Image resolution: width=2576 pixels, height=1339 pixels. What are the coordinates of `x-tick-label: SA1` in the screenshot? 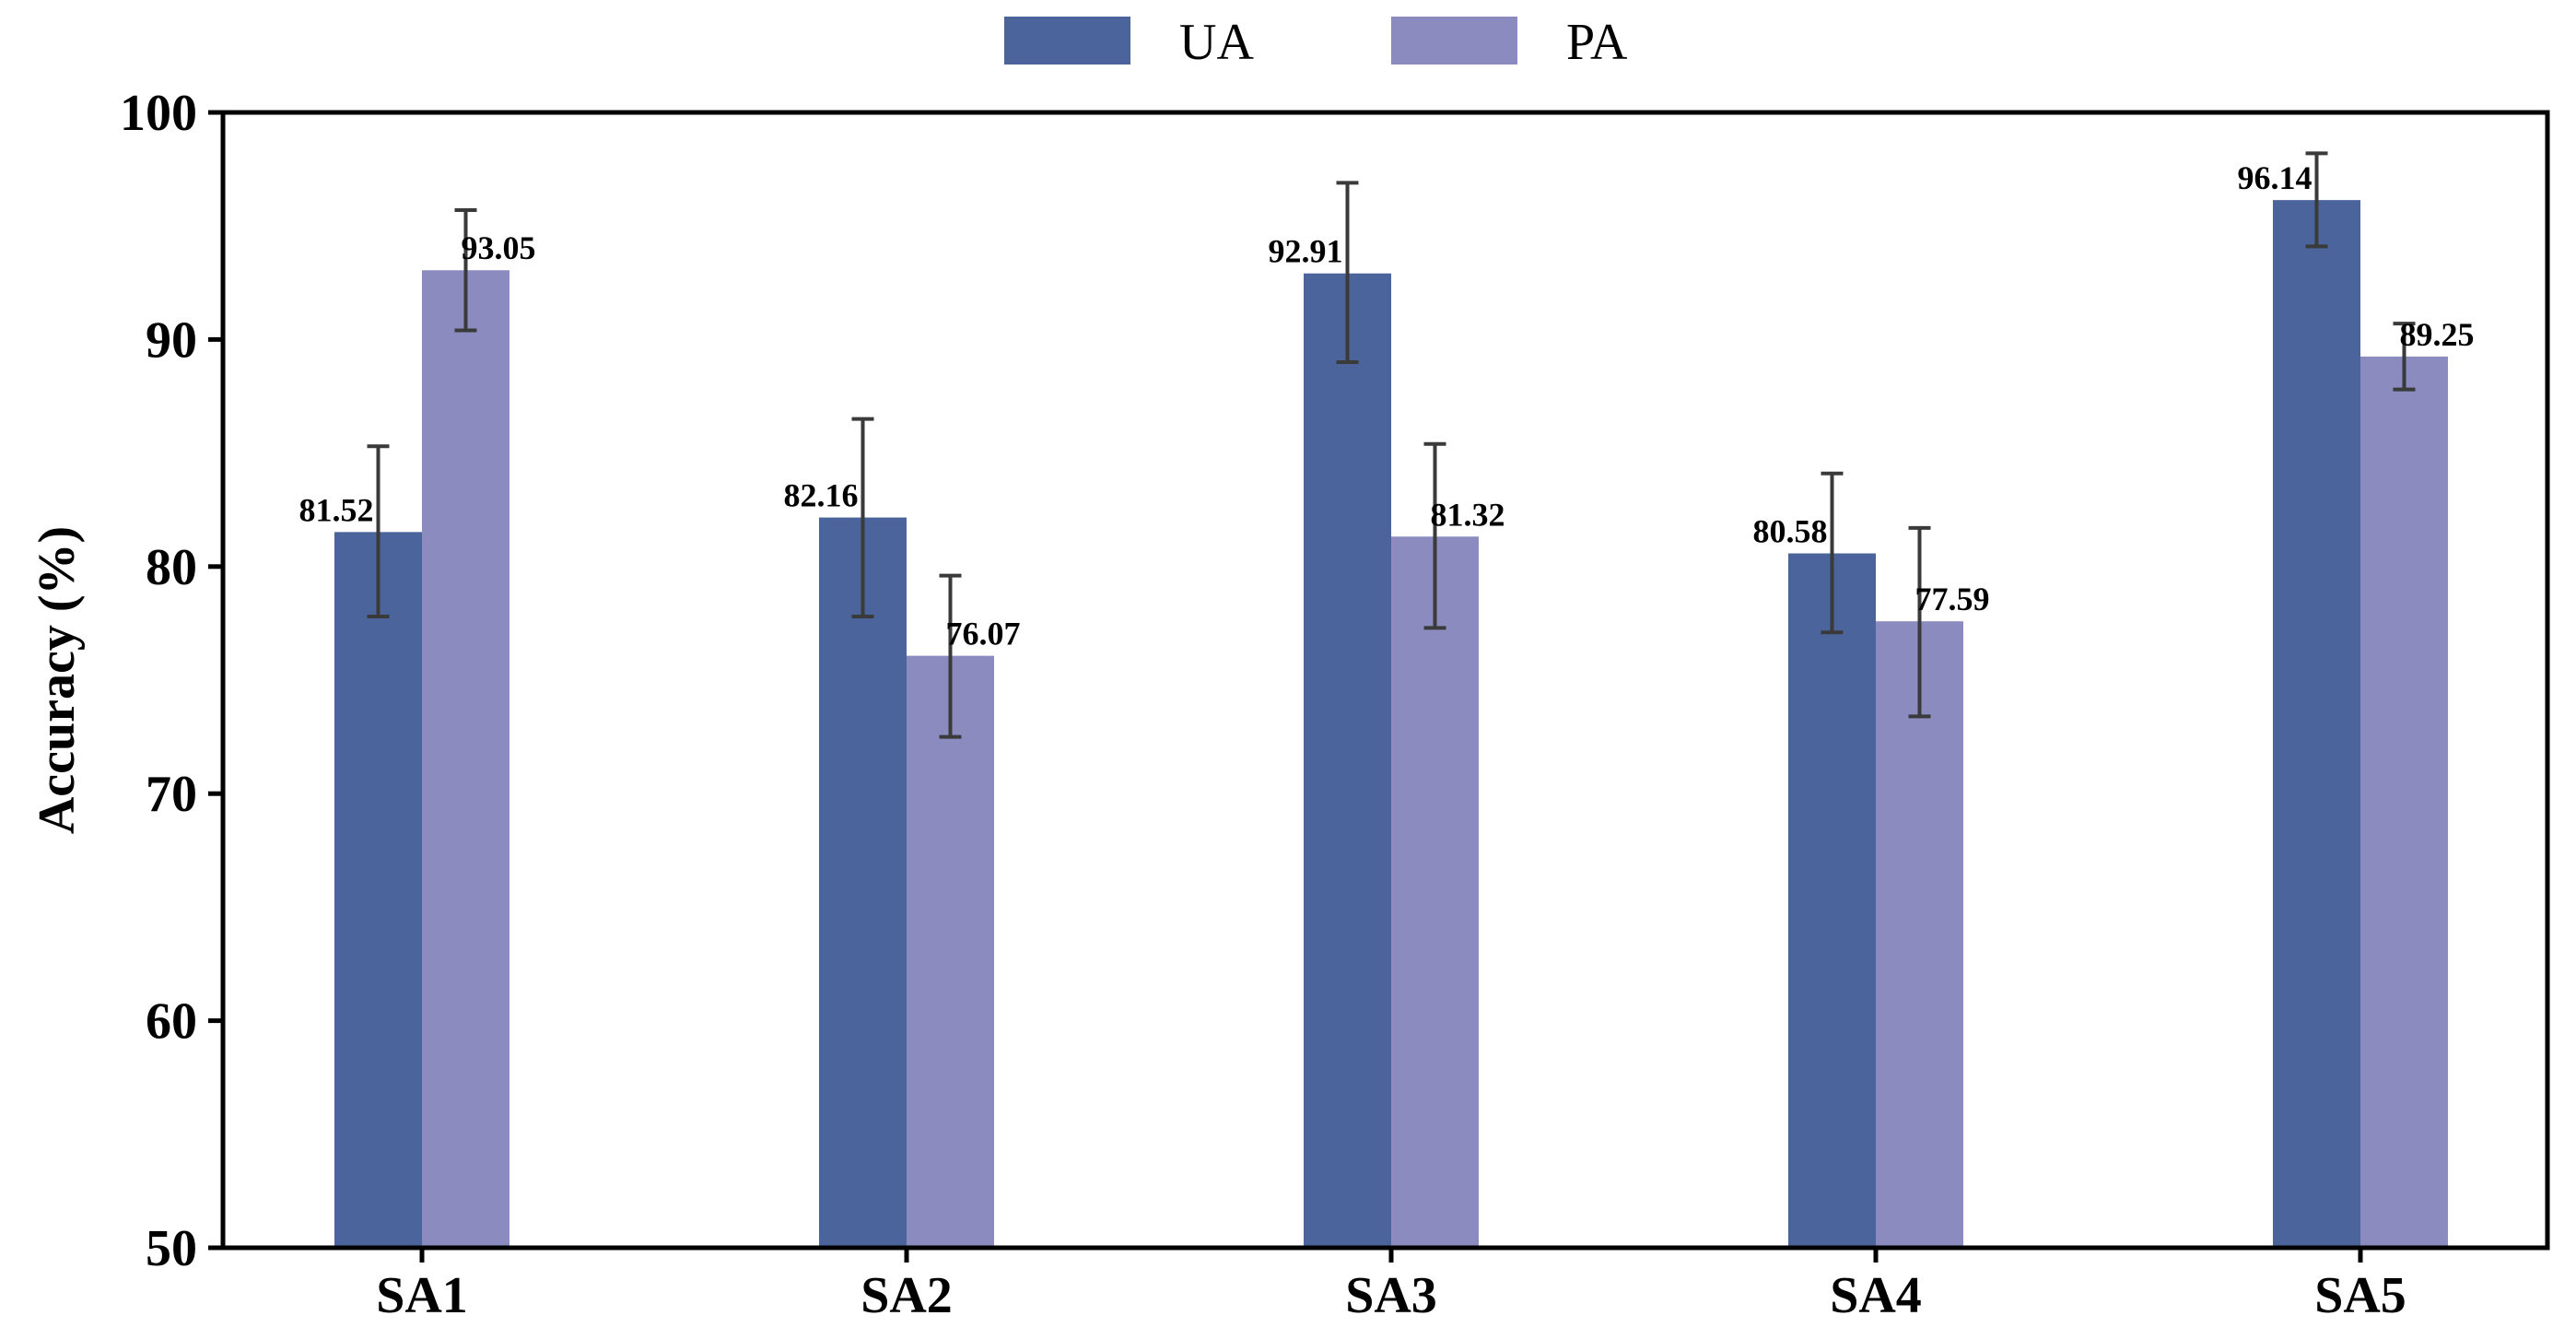 It's located at (422, 1295).